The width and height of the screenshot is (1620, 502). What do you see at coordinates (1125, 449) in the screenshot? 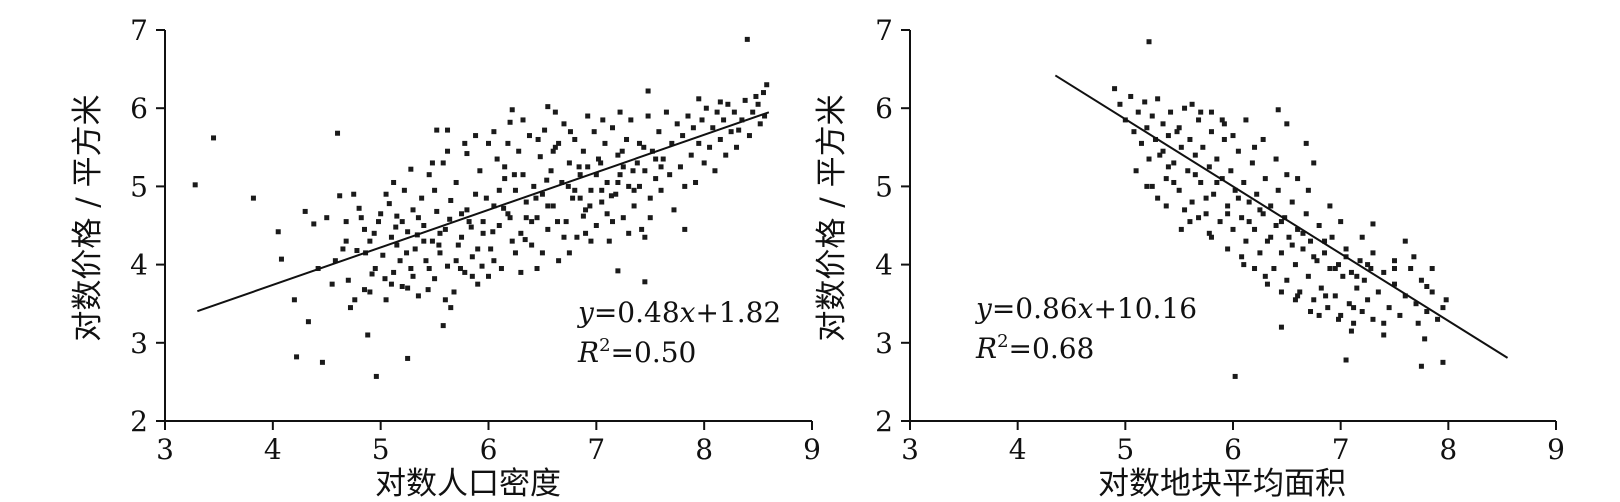
I see `x-tick-label: 5` at bounding box center [1125, 449].